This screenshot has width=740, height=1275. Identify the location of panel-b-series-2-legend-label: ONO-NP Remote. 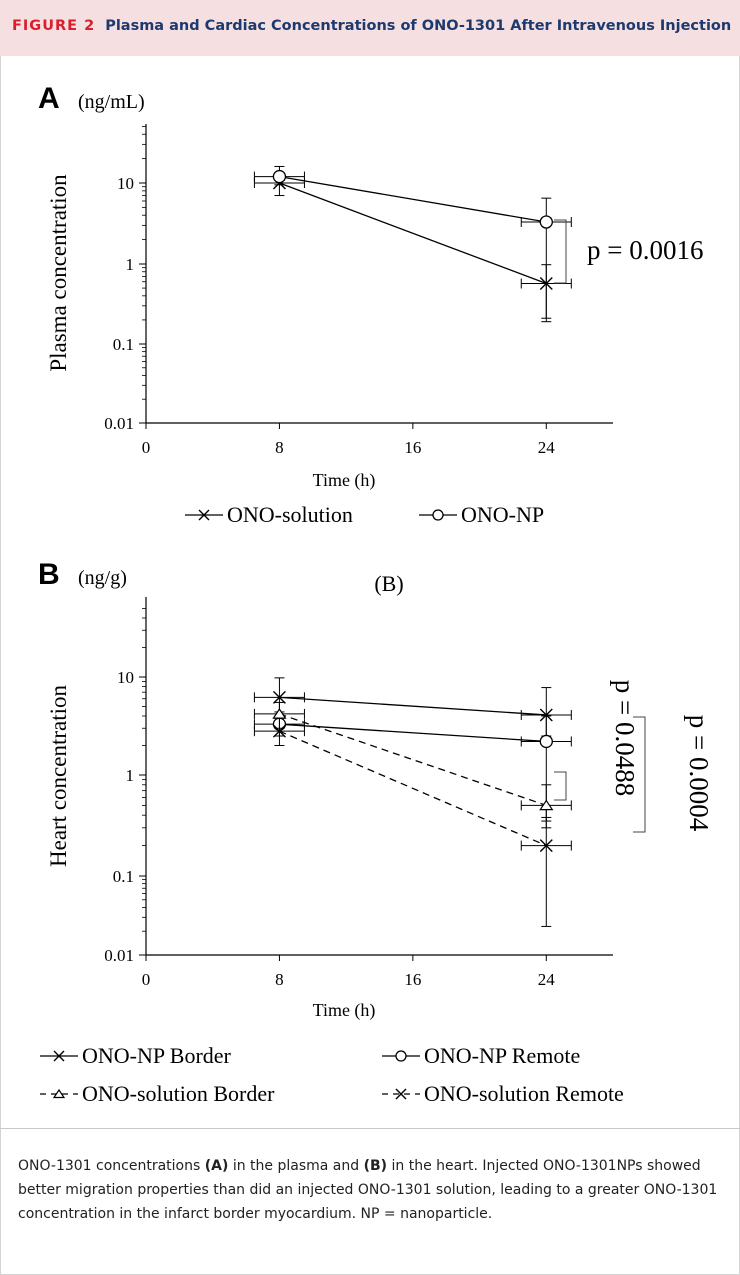
(502, 1055).